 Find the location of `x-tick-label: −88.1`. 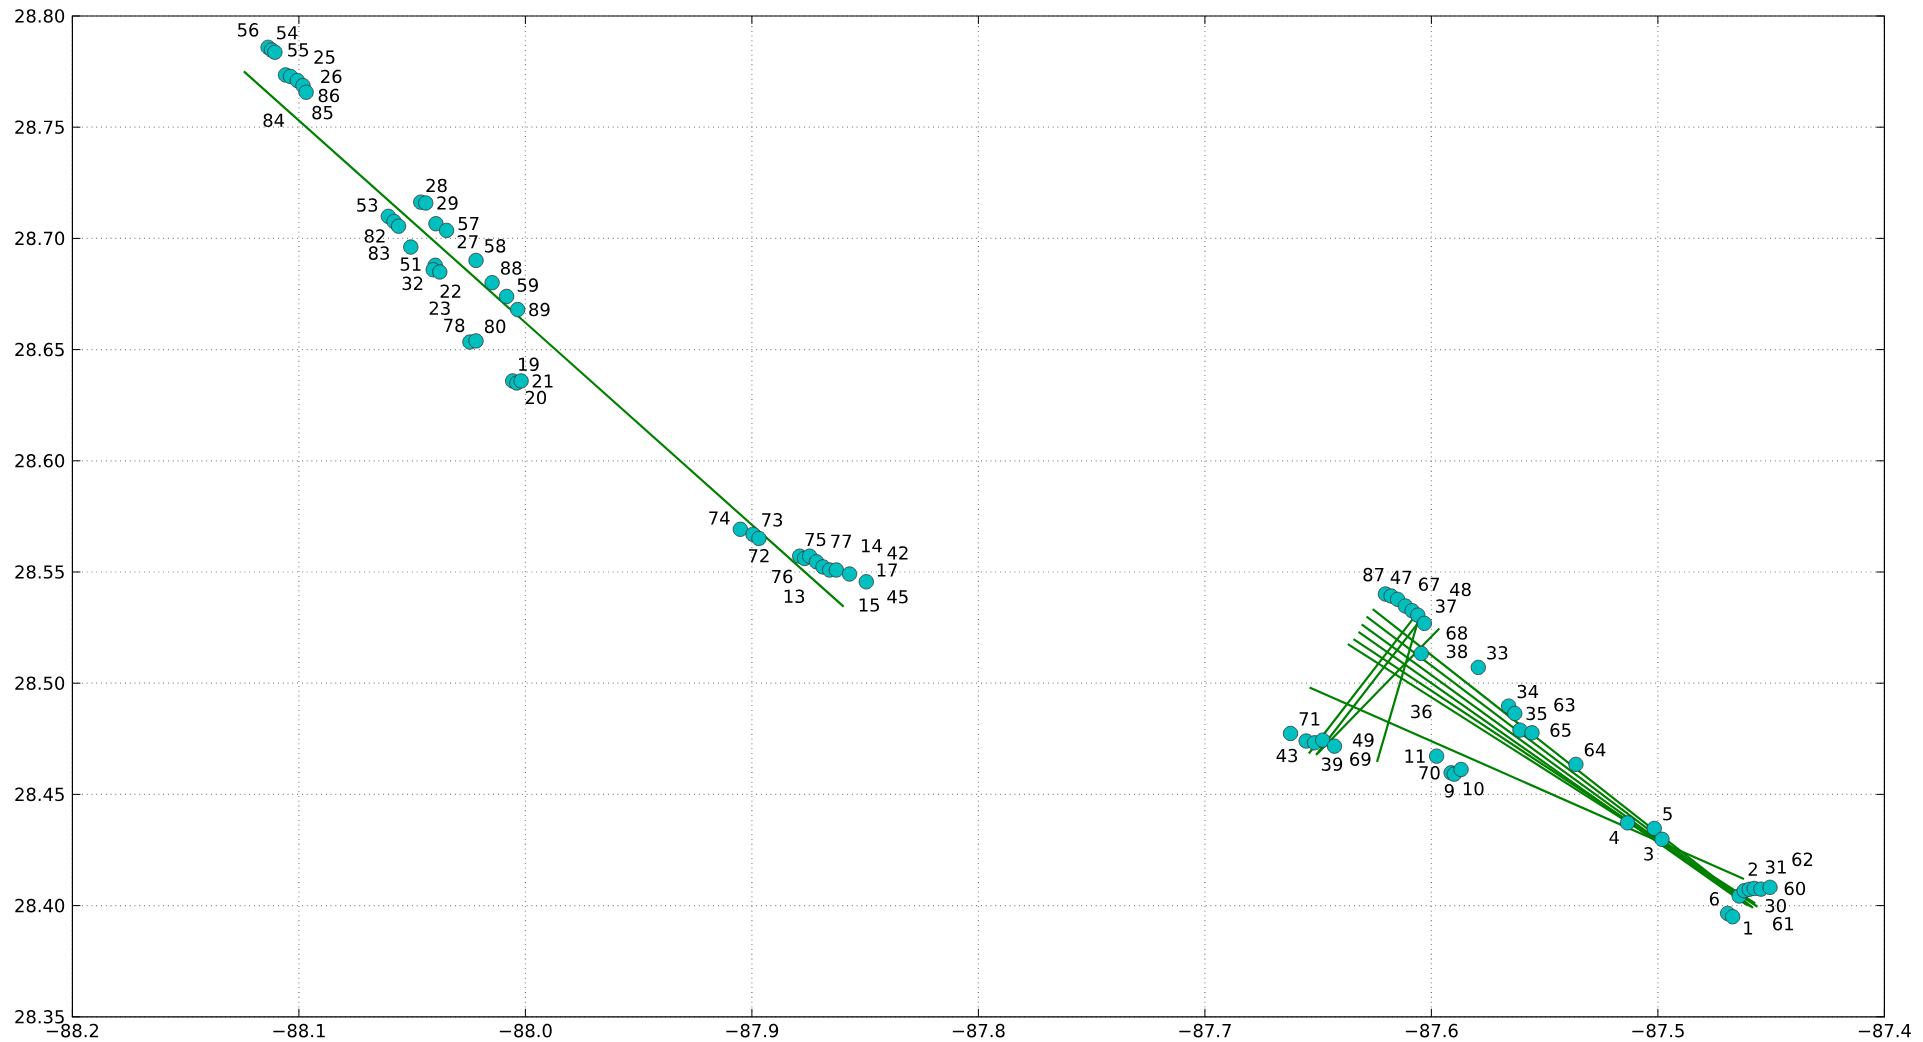

x-tick-label: −88.1 is located at coordinates (299, 1030).